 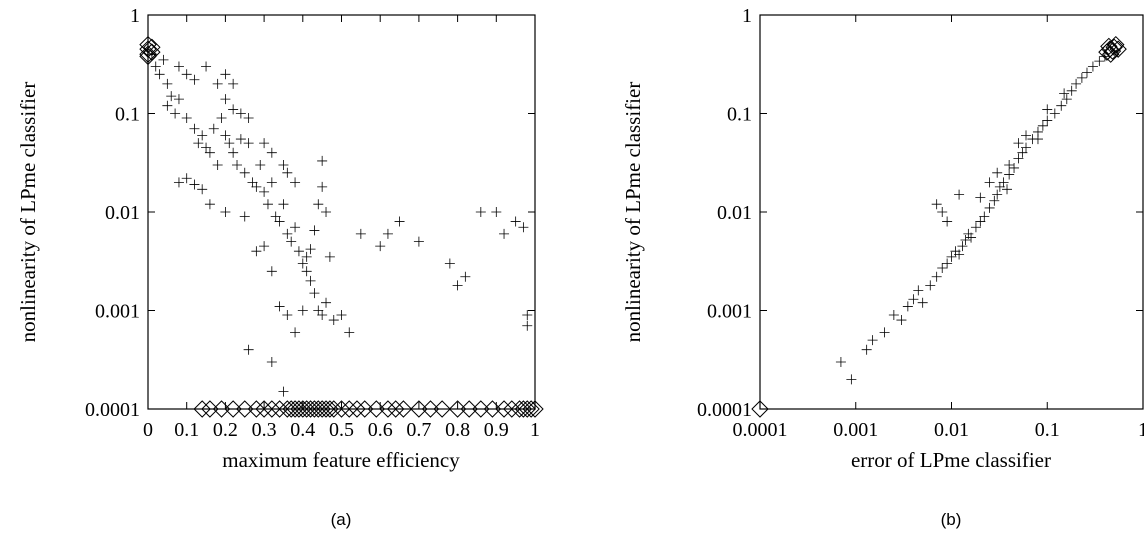 I want to click on x-tick-label: 0.5, so click(x=341, y=430).